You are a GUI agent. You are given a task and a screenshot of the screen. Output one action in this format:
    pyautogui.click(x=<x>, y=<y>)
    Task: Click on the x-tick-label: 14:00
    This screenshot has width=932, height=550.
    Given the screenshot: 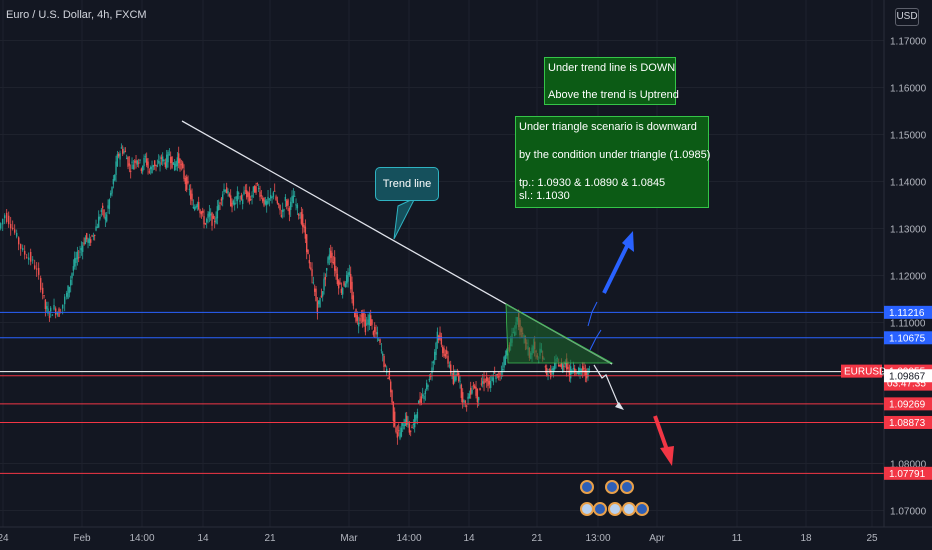 What is the action you would take?
    pyautogui.click(x=141, y=538)
    